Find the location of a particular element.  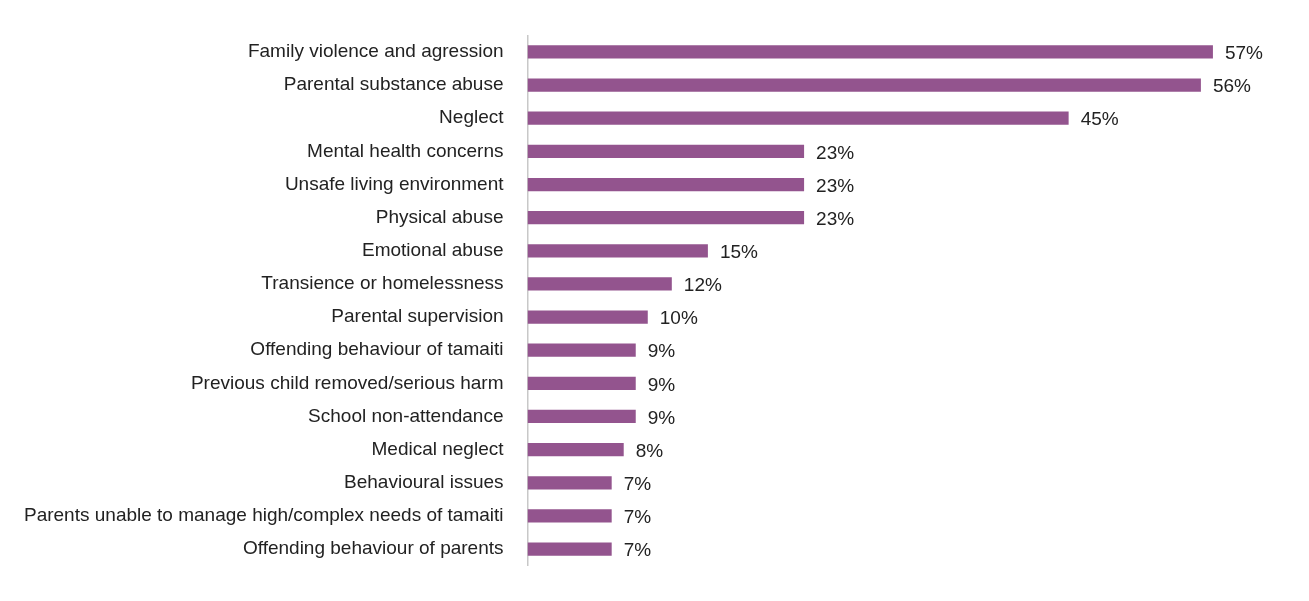

y-tick-label: Offending behaviour of tamaiti is located at coordinates (377, 349).